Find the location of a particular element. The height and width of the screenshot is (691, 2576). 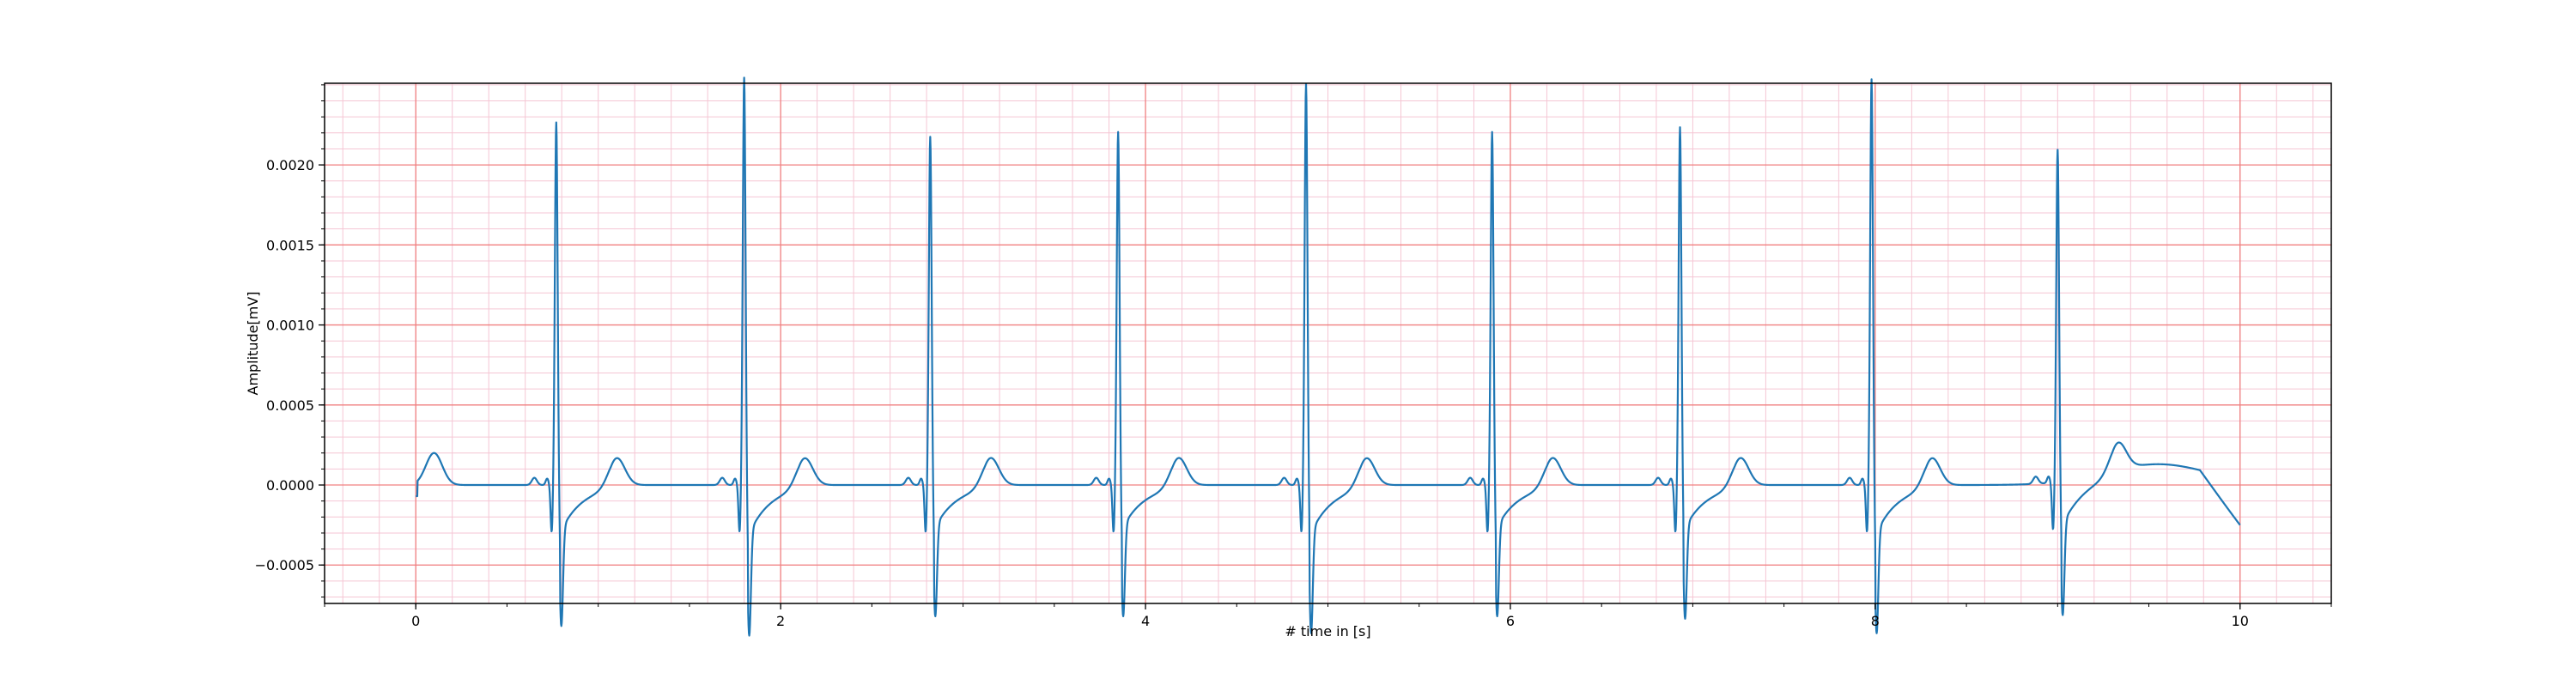

x-tick-label: 10 is located at coordinates (2240, 621).